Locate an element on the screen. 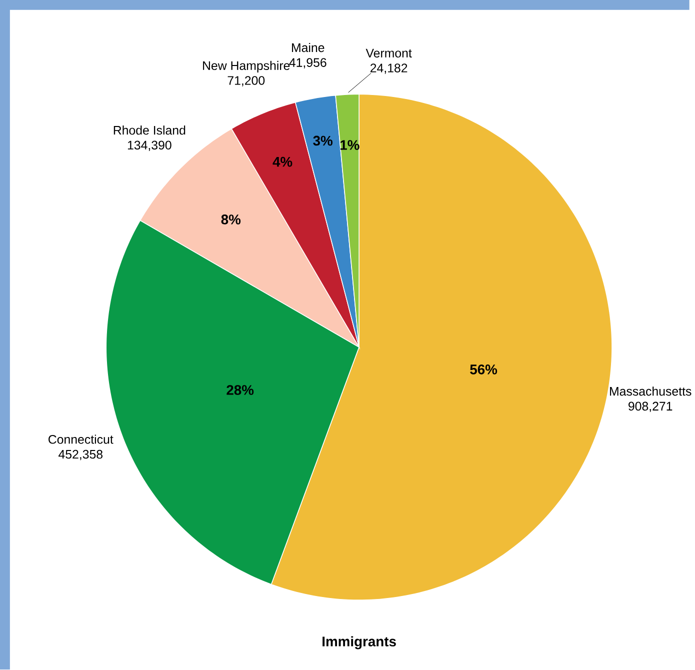  data-label: 908,271 is located at coordinates (650, 407).